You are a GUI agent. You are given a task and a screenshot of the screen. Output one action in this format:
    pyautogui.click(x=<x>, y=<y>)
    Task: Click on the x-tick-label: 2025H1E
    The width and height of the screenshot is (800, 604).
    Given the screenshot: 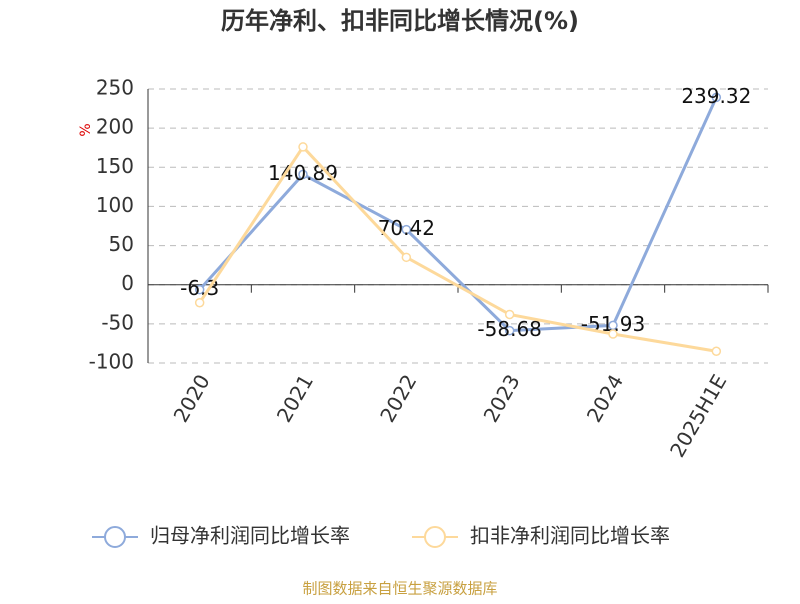 What is the action you would take?
    pyautogui.click(x=698, y=415)
    